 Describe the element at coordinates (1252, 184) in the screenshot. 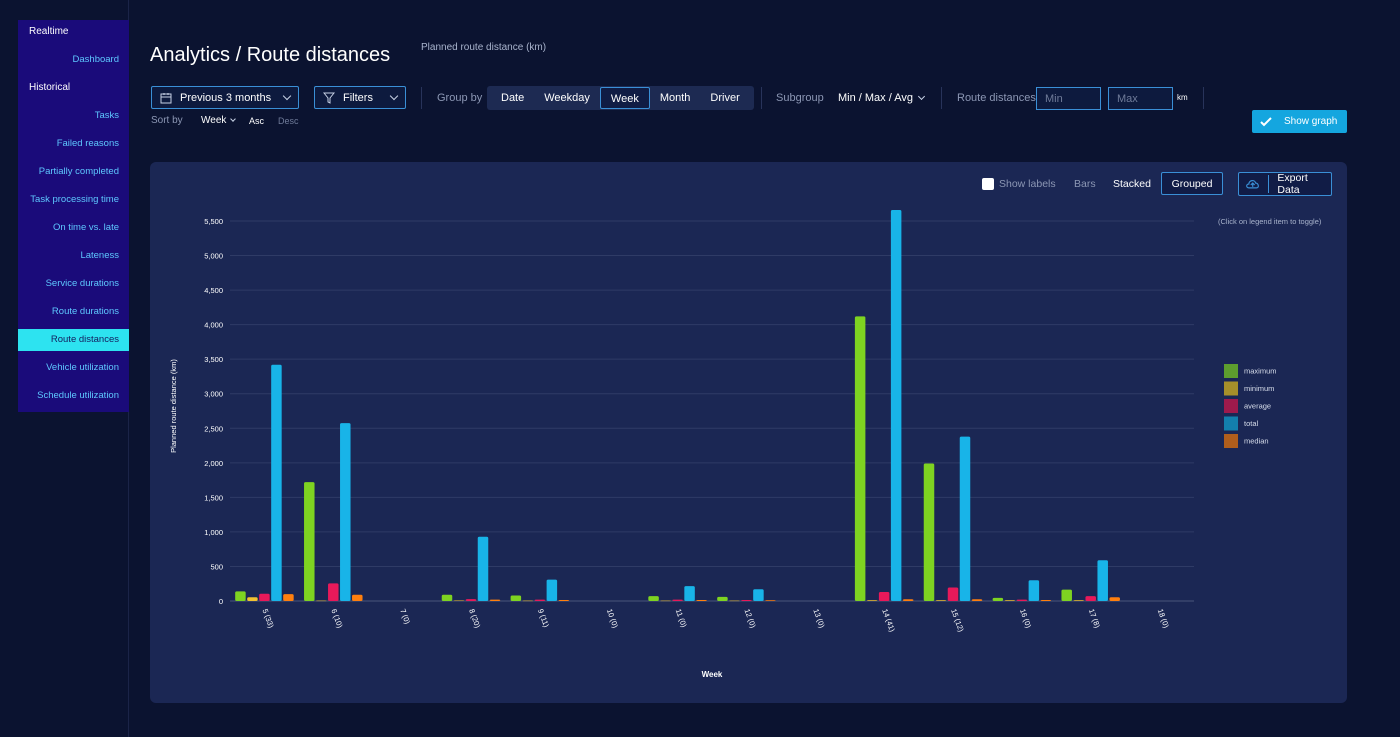

I see `cloud-upload-icon` at that location.